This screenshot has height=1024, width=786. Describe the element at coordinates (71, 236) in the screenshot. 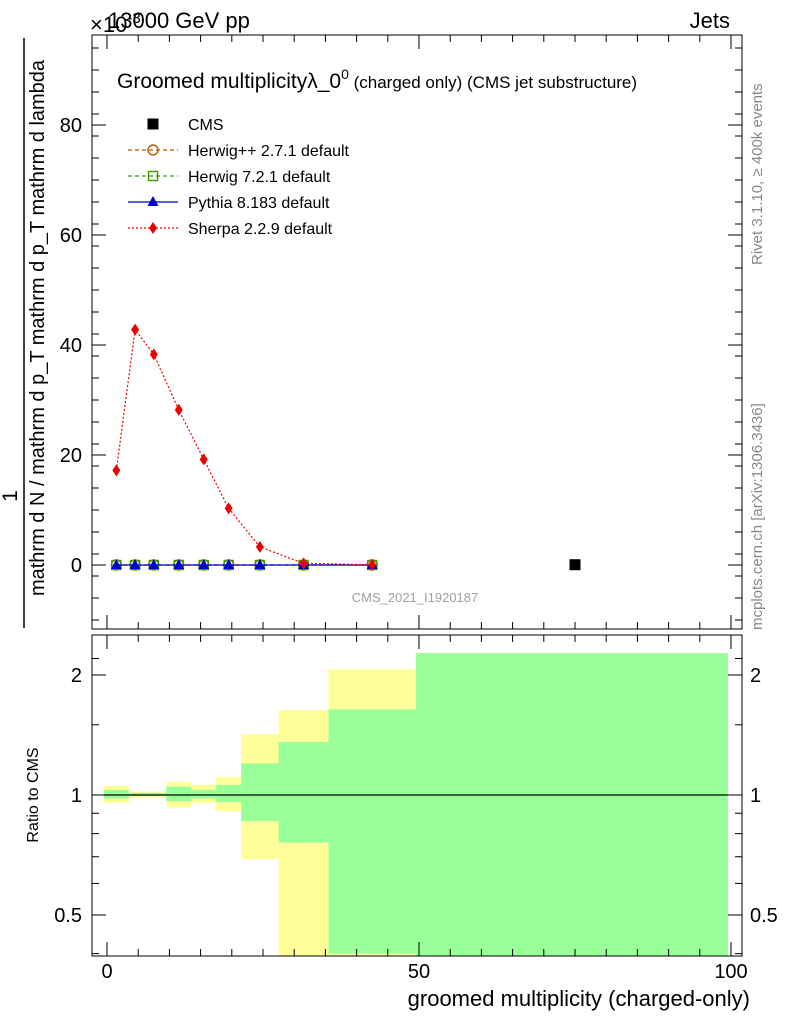

I see `main-y-tick-label: 60` at that location.